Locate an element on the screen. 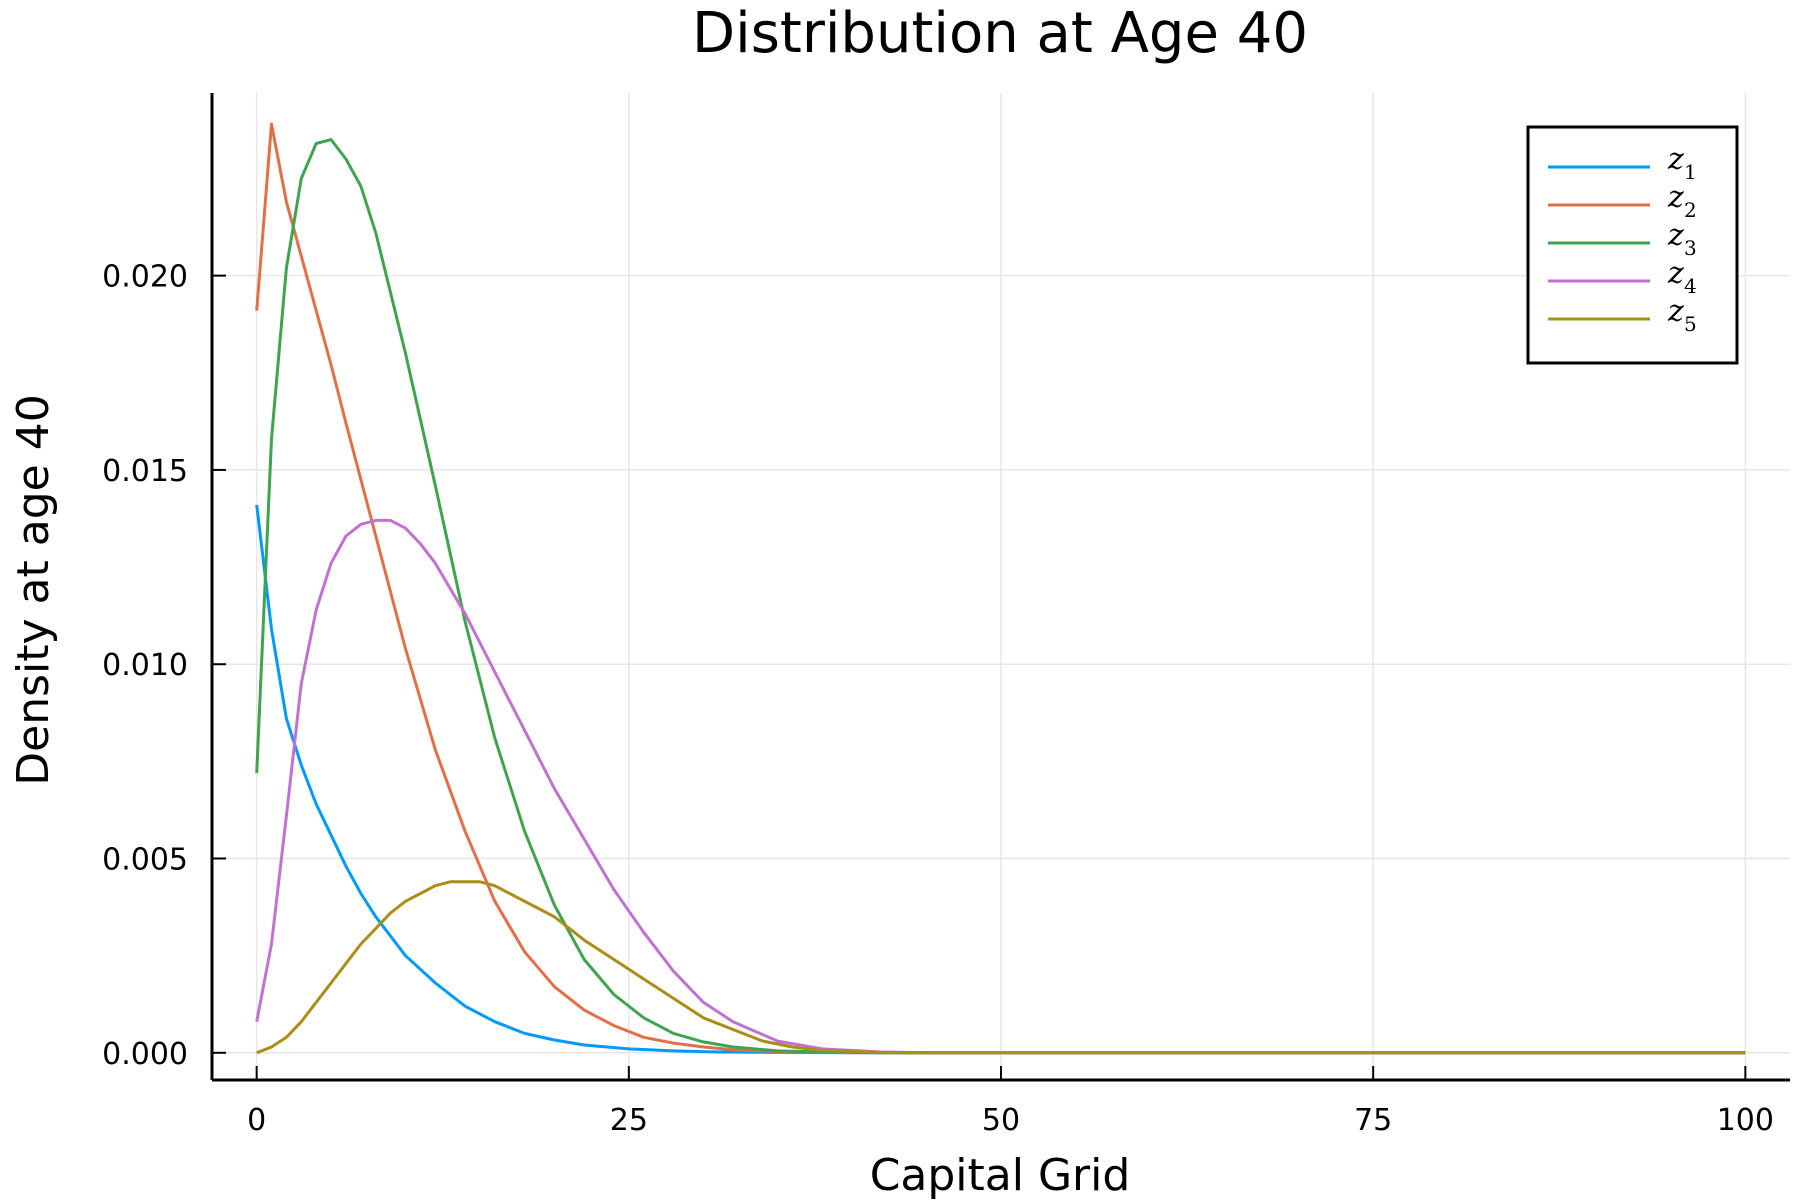 The width and height of the screenshot is (1800, 1200). y-tick-label: 0.010 is located at coordinates (145, 665).